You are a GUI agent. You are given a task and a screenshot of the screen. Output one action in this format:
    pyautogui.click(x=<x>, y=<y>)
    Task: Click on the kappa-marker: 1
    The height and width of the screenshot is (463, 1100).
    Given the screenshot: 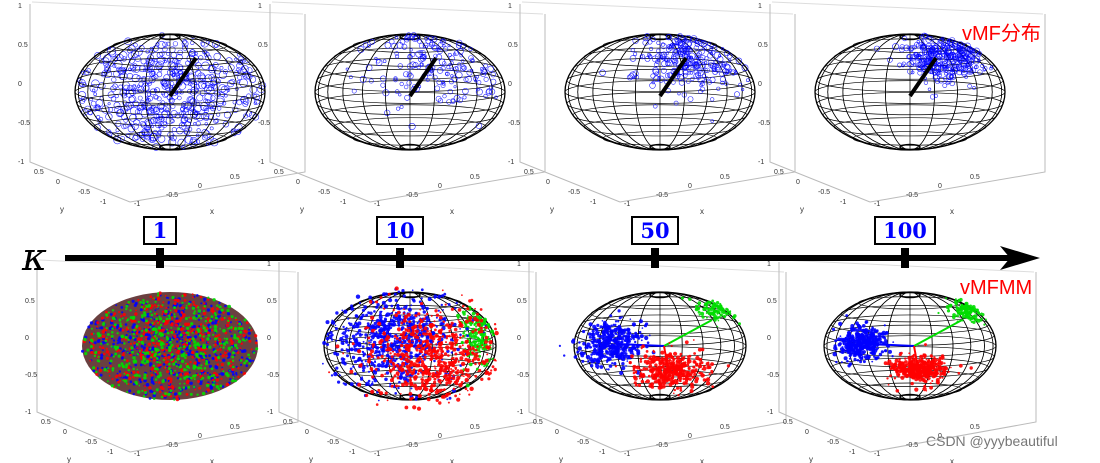 What is the action you would take?
    pyautogui.click(x=160, y=242)
    